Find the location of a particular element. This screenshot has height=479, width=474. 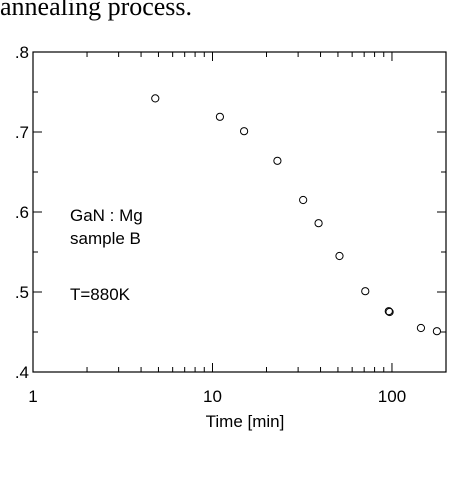

y-tick-label: .5 is located at coordinates (22, 292).